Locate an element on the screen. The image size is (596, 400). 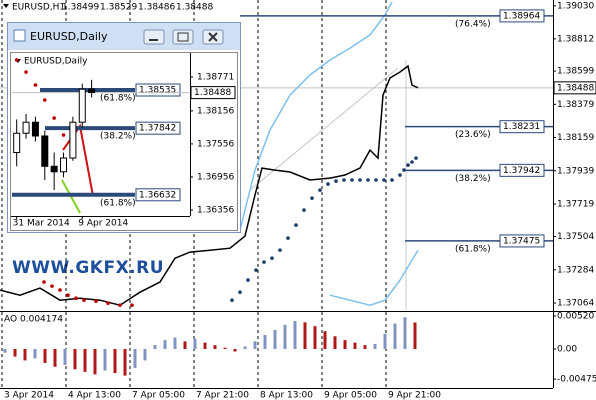
fib-percent: (76.4%) is located at coordinates (473, 24).